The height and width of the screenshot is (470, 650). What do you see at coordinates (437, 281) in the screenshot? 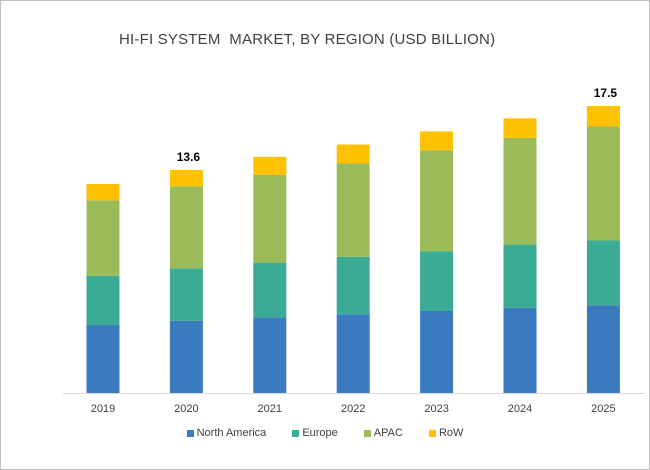
I see `bar-europe-2023` at bounding box center [437, 281].